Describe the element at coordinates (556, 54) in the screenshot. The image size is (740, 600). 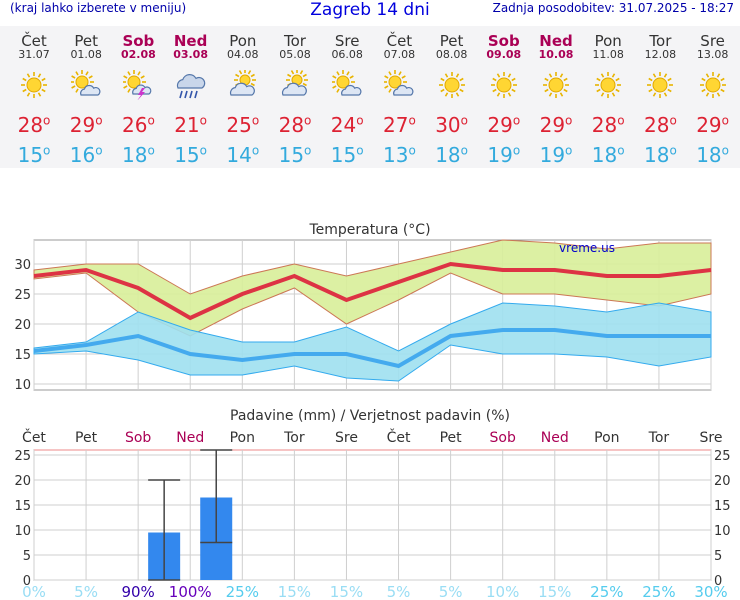
I see `day-date: 10.08` at that location.